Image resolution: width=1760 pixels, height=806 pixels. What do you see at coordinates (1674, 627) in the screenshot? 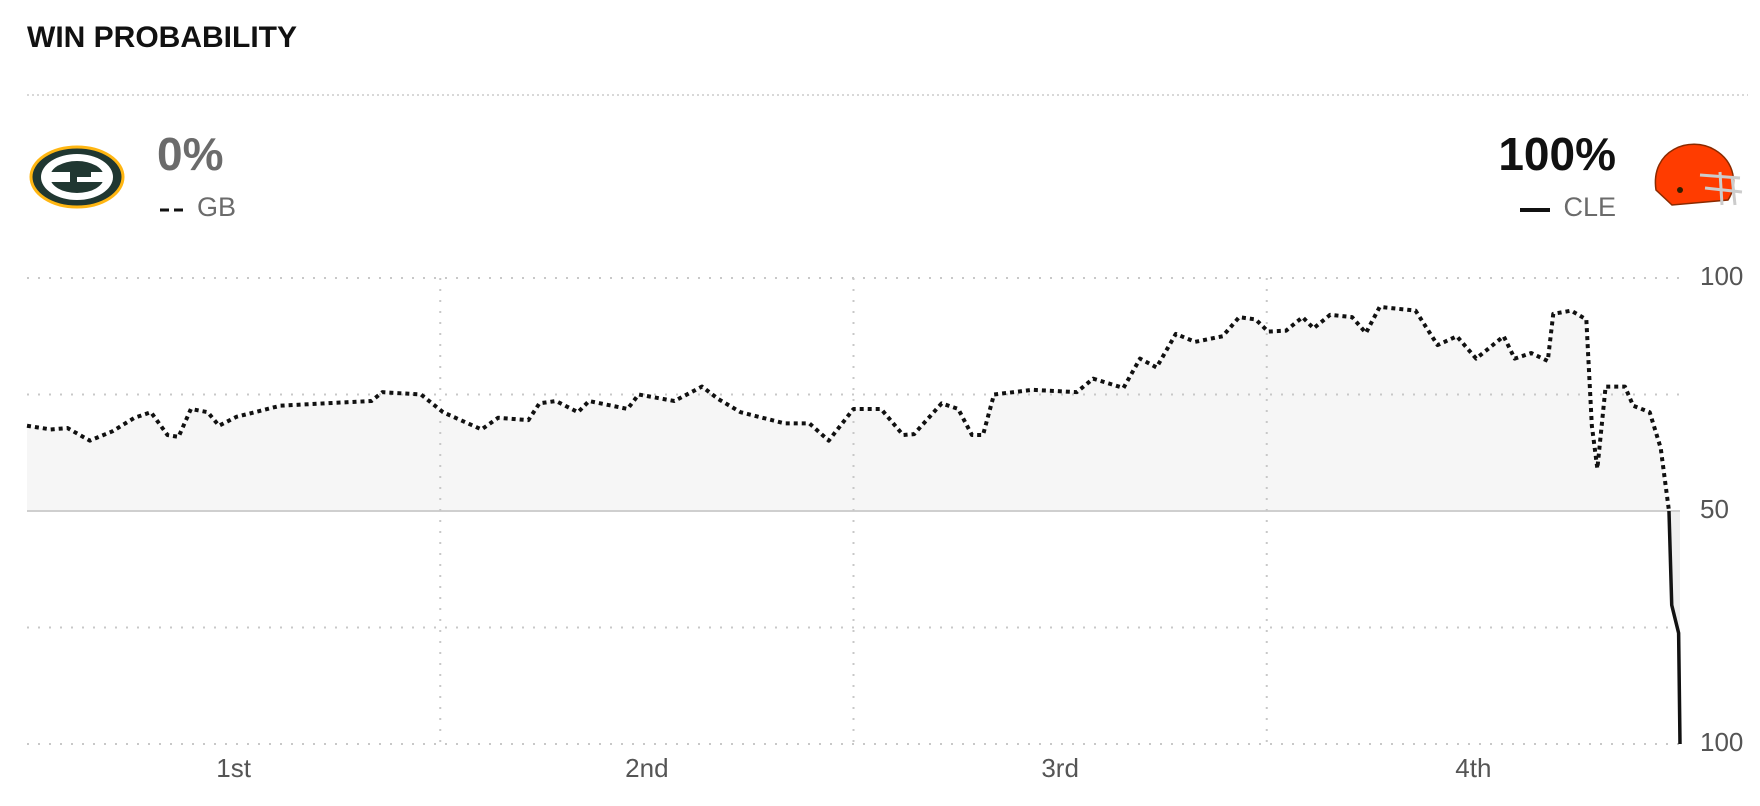
I see `line` at bounding box center [1674, 627].